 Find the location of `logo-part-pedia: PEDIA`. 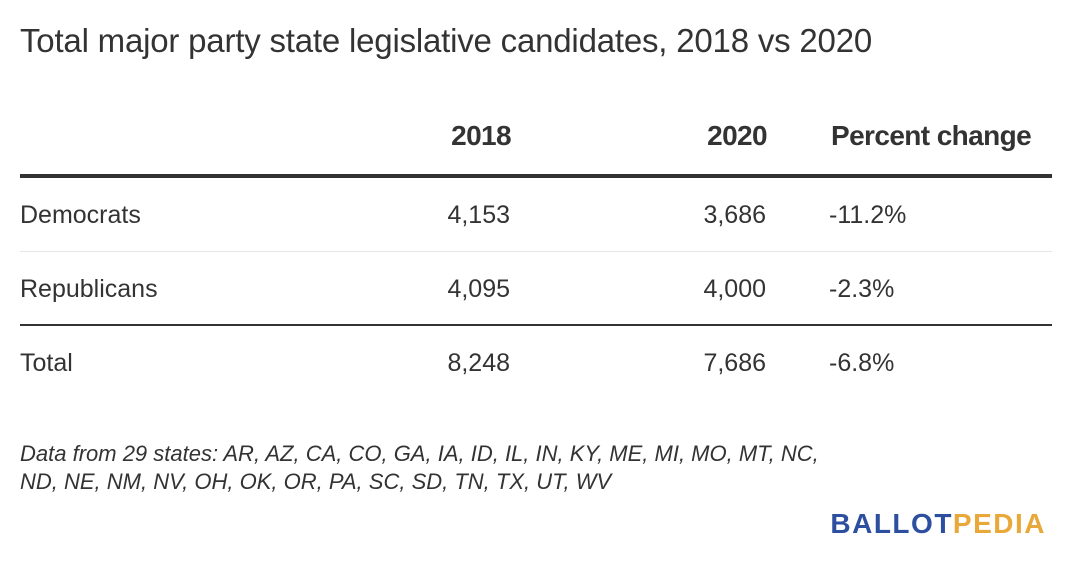

logo-part-pedia: PEDIA is located at coordinates (999, 523).